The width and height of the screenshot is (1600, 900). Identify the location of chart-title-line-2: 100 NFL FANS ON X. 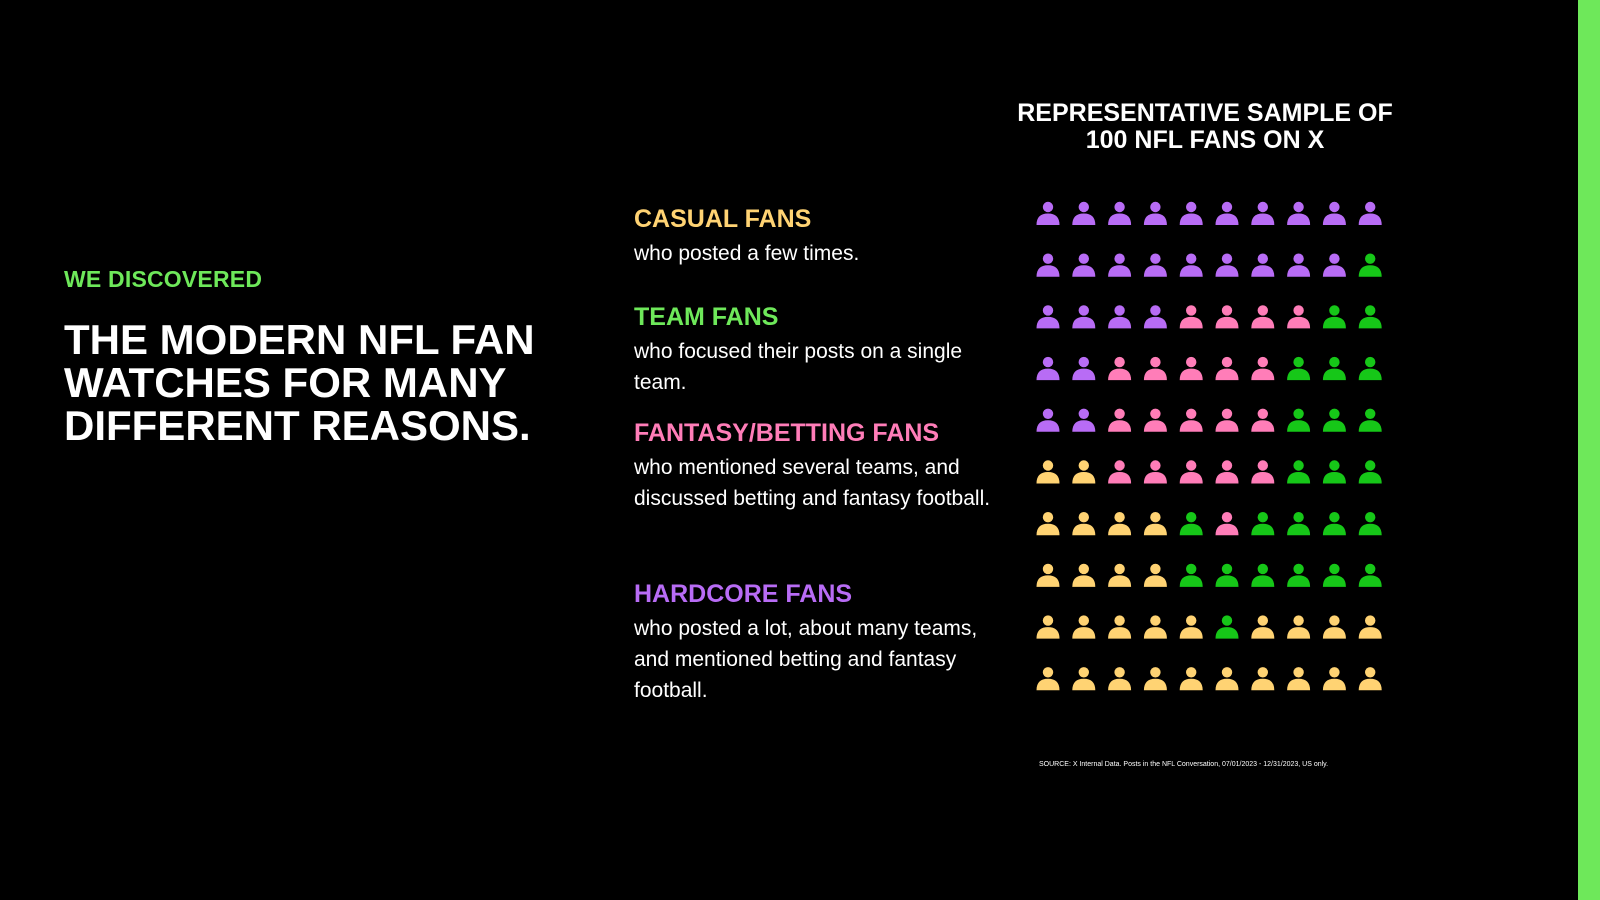
(1205, 140).